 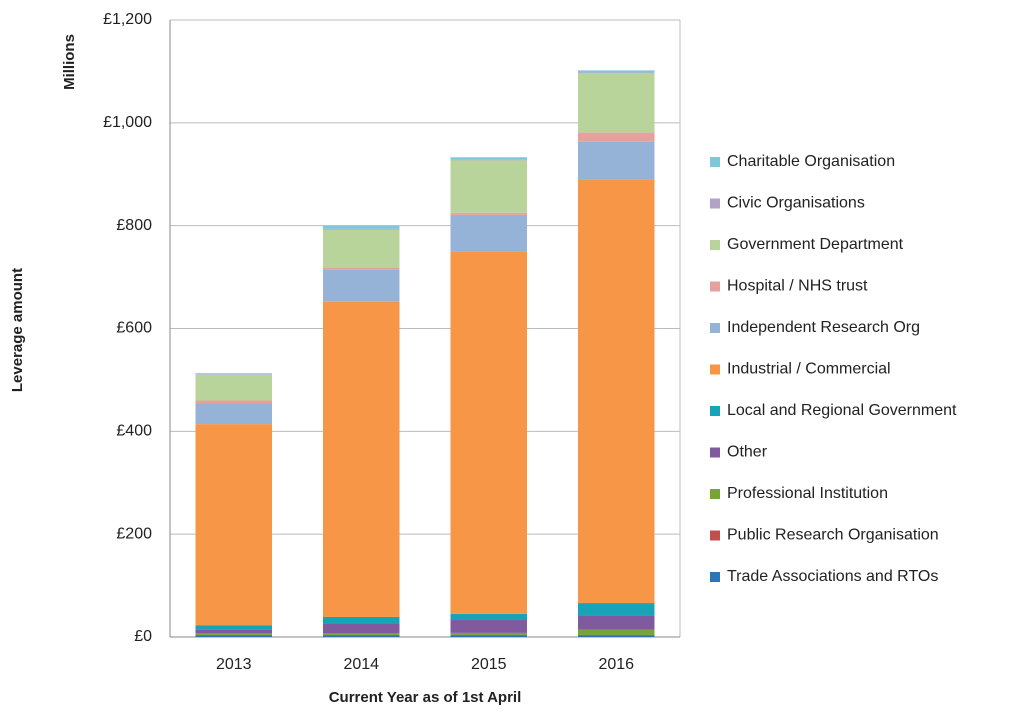 I want to click on y-tick-label: £0, so click(x=143, y=636).